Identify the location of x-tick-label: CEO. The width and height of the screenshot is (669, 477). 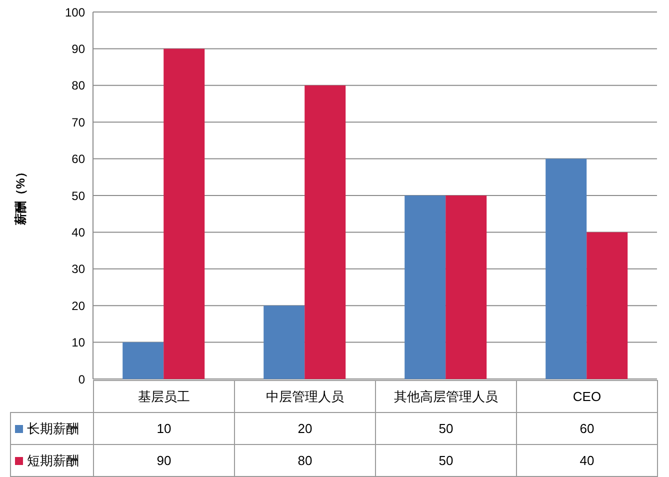
(587, 396).